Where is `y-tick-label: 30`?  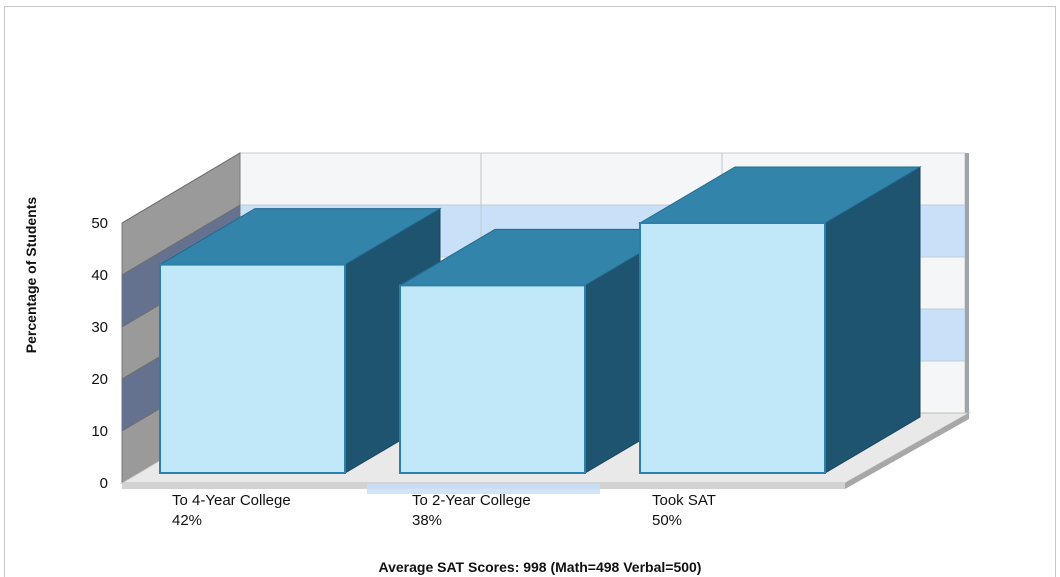 y-tick-label: 30 is located at coordinates (99, 327).